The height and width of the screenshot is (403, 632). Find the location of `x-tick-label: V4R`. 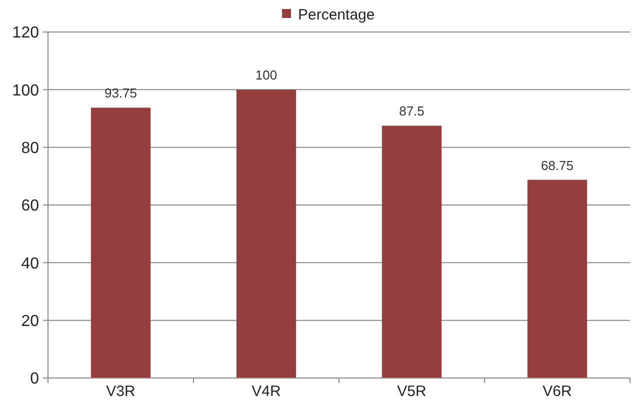

x-tick-label: V4R is located at coordinates (267, 391).